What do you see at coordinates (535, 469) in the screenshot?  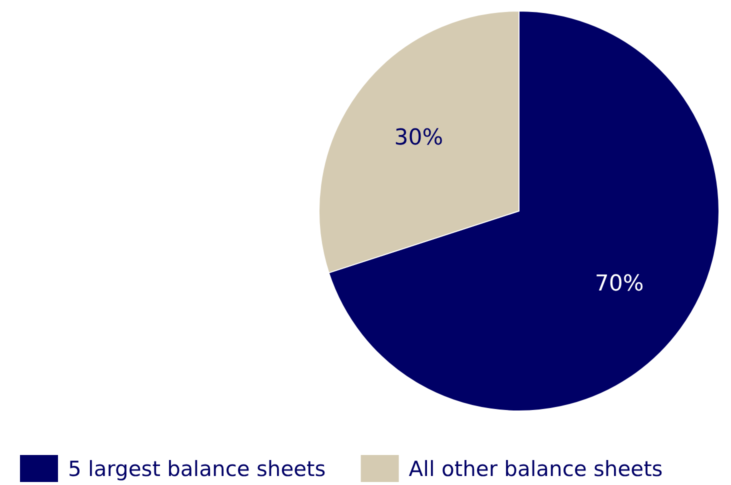 I see `legend-label: All other balance sheets` at bounding box center [535, 469].